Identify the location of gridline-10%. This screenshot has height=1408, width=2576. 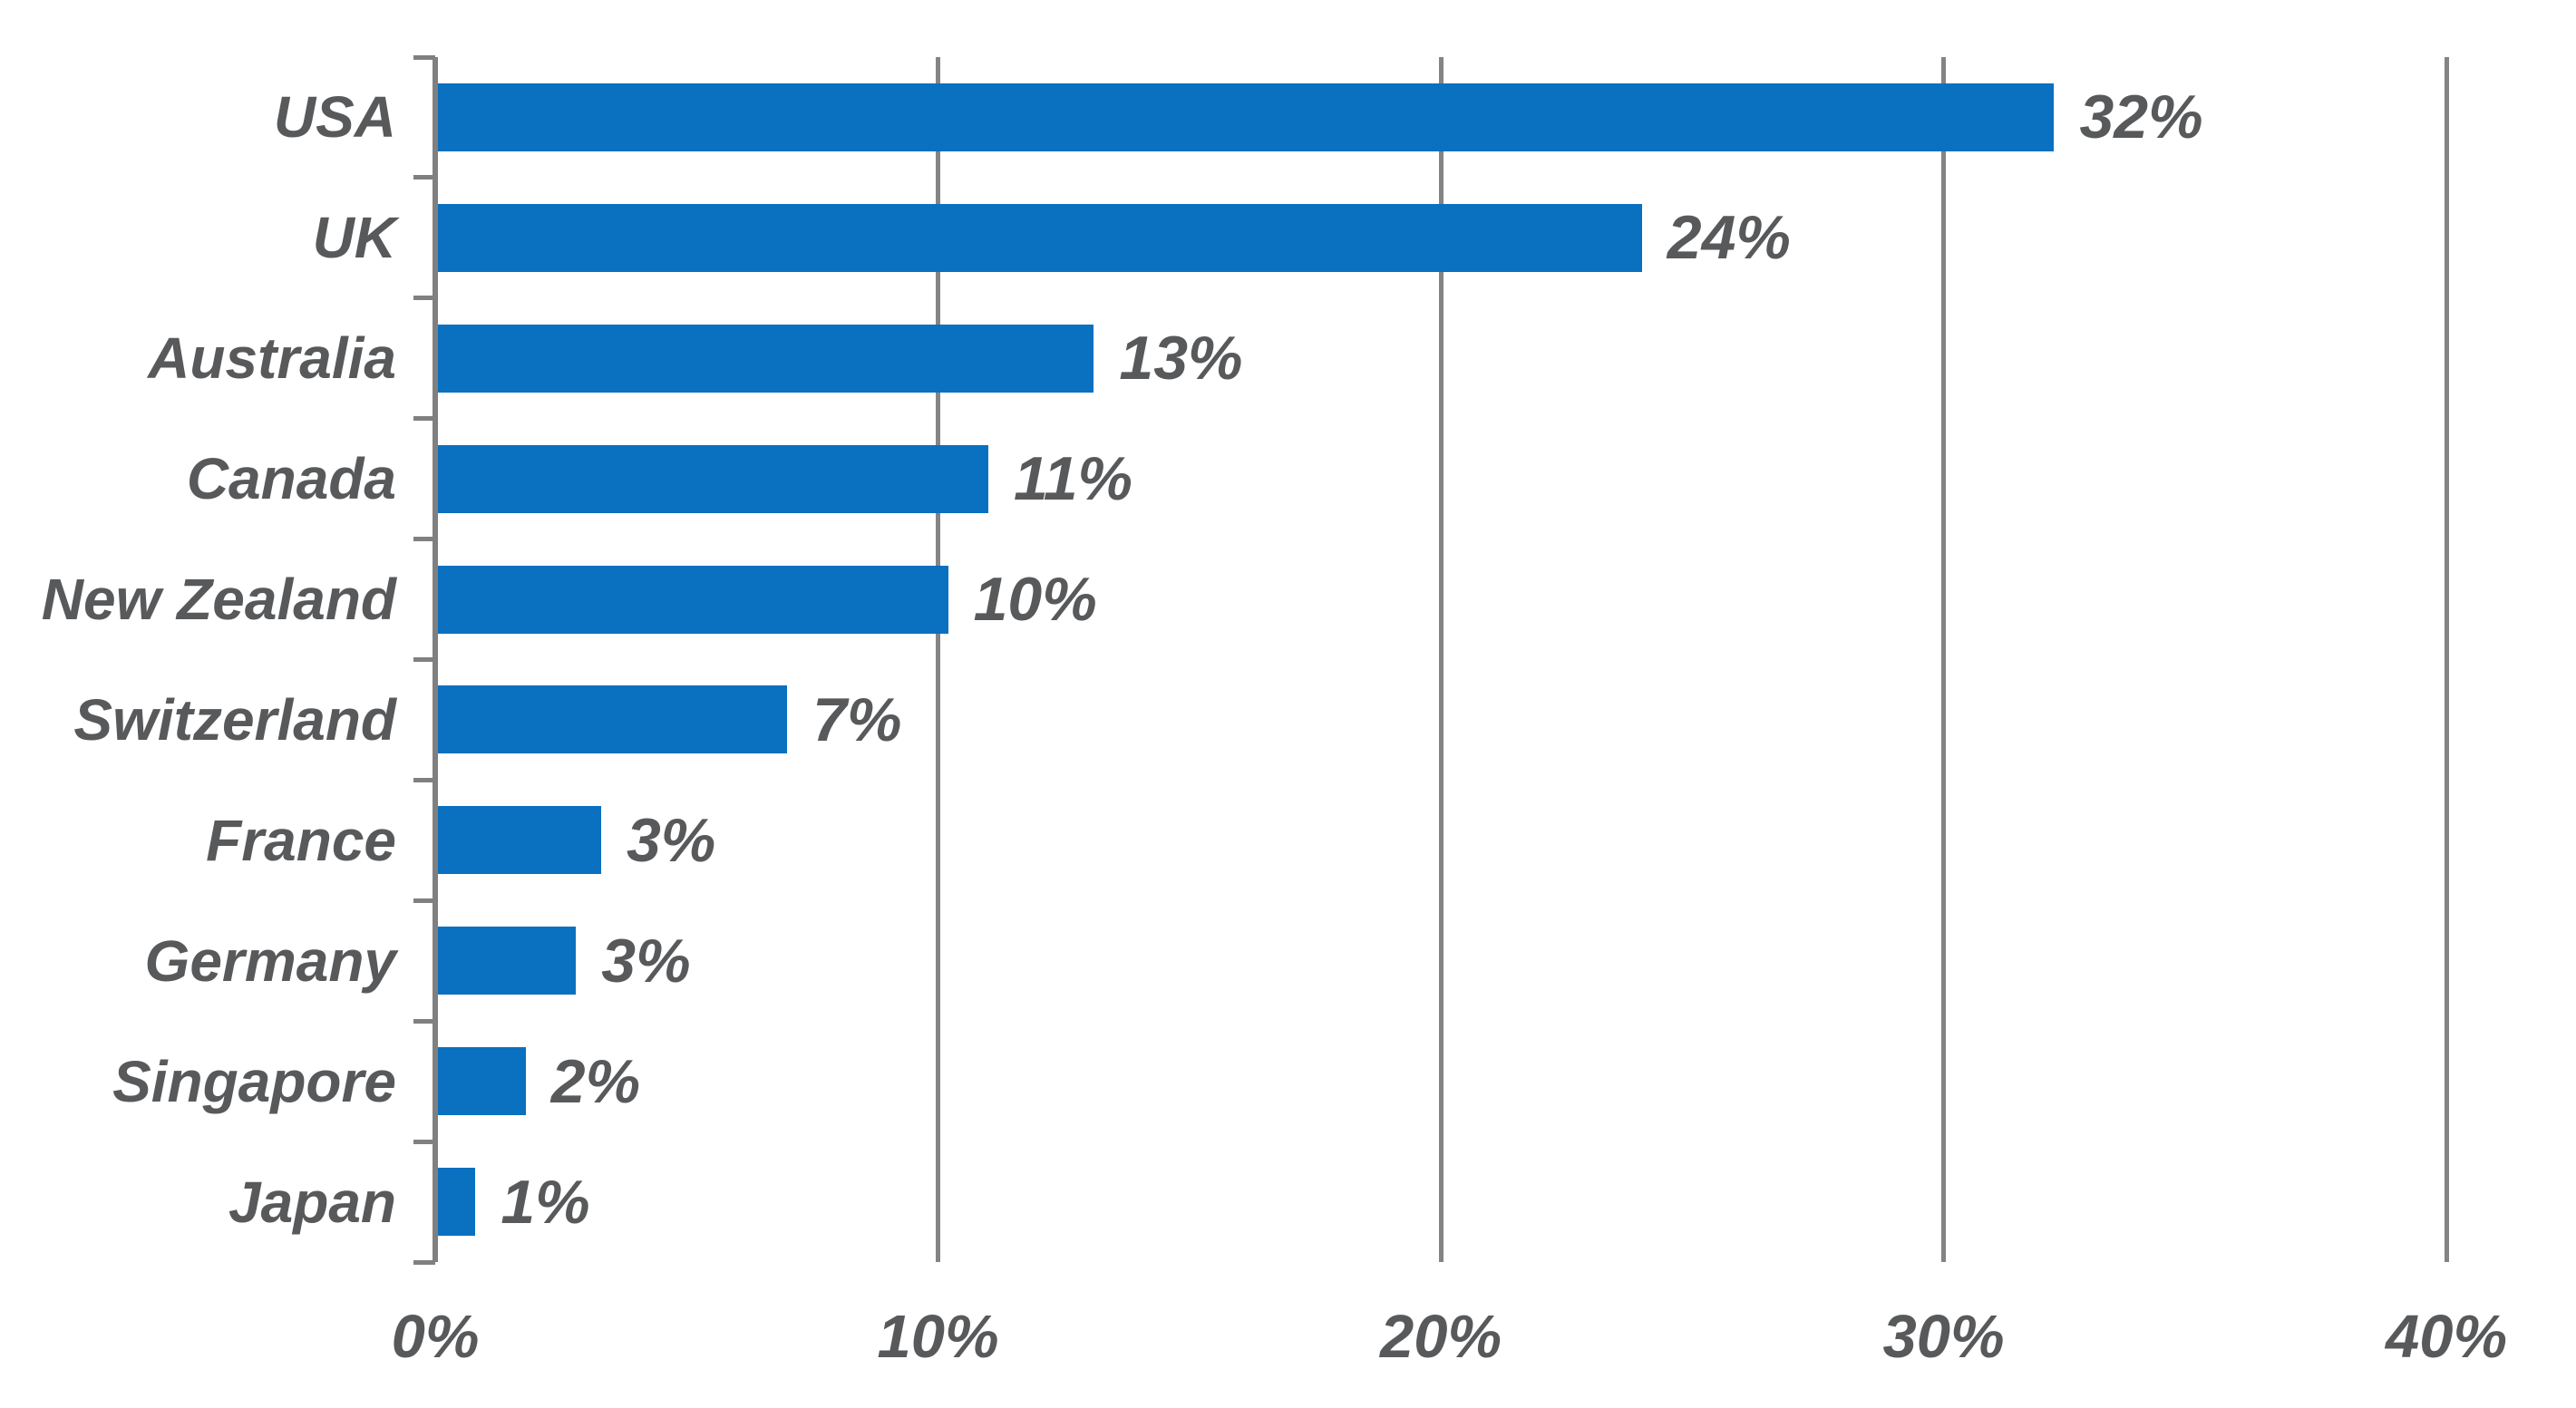
(938, 659).